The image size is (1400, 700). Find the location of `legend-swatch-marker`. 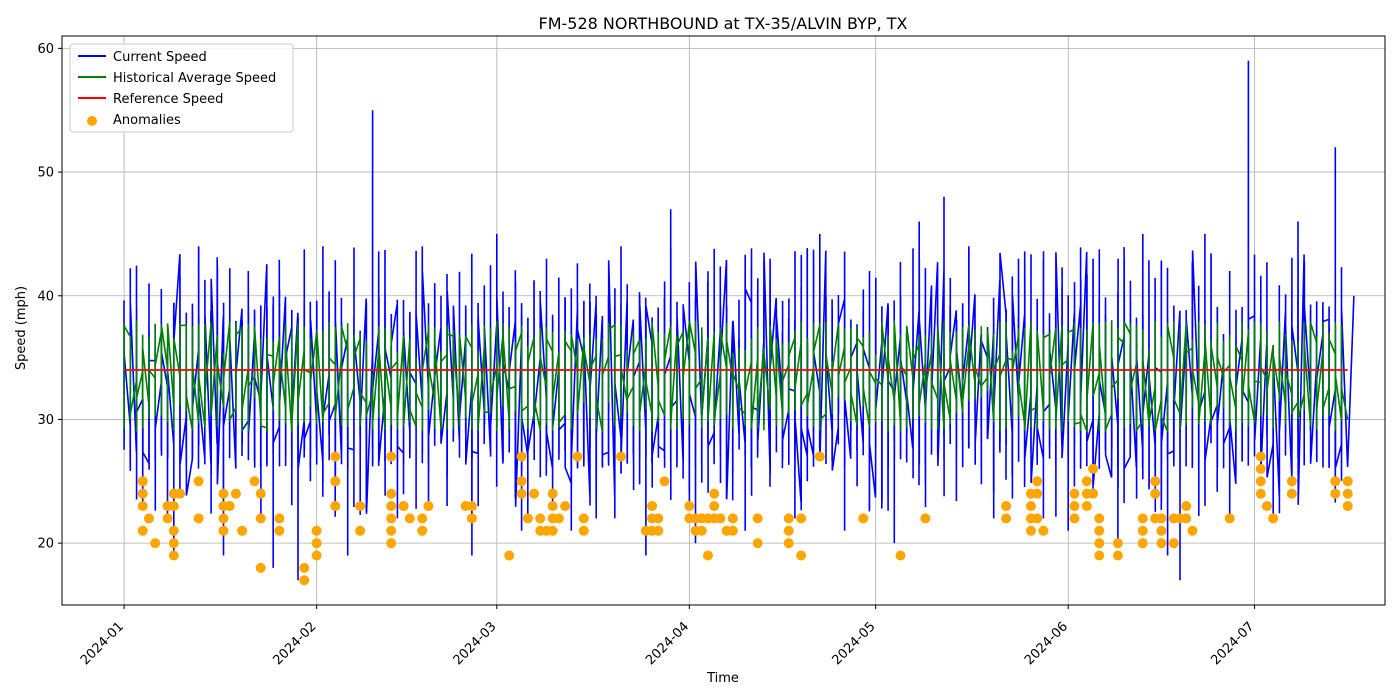

legend-swatch-marker is located at coordinates (92, 121).